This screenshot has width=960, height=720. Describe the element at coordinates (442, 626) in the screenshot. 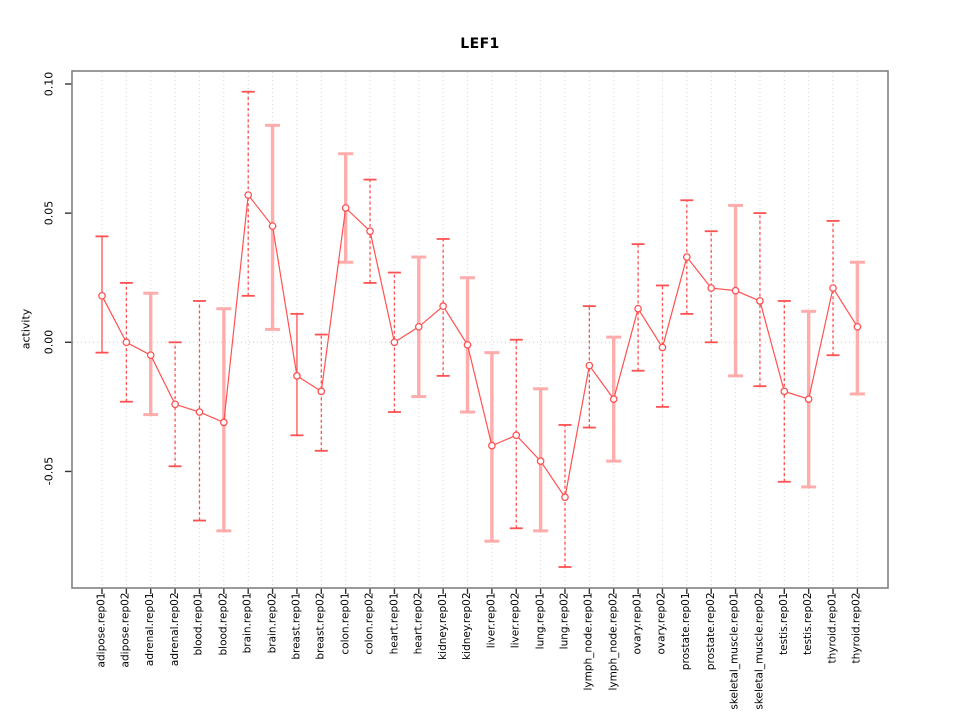

I see `x-tick-label: kidney.rep01` at that location.